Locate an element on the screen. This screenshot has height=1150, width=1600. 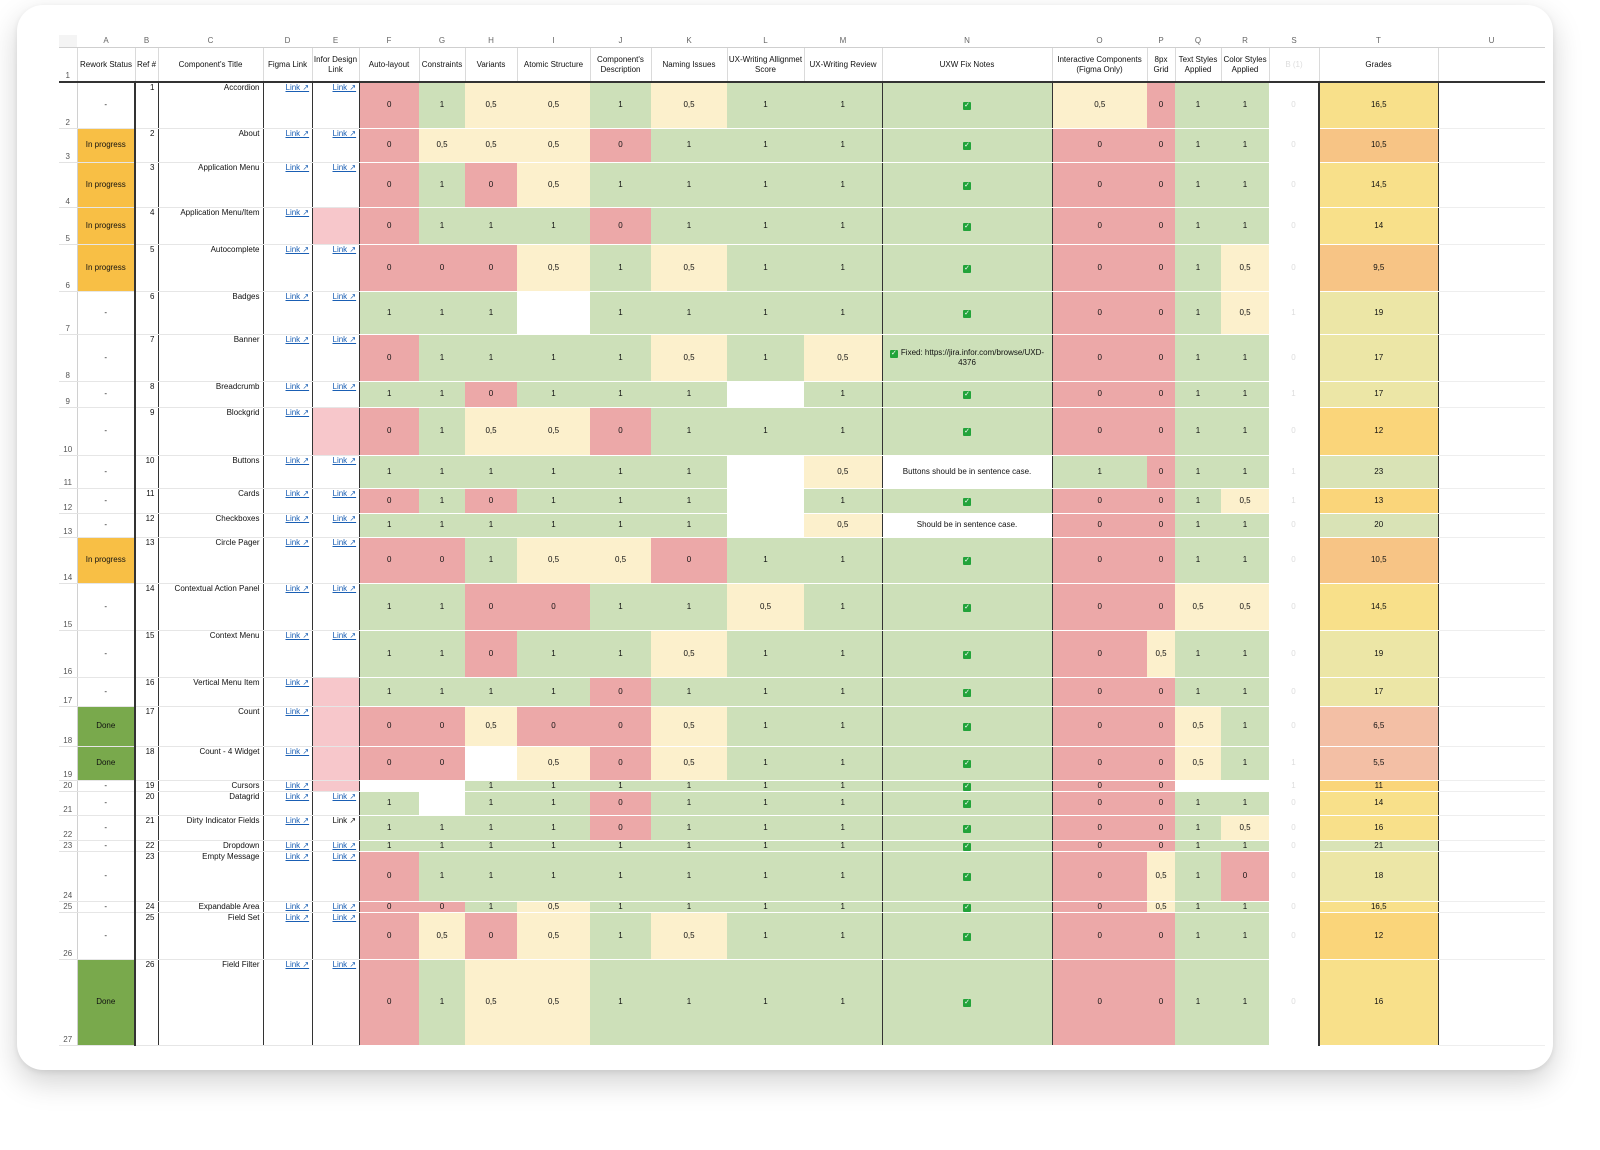
column-letter: I is located at coordinates (553, 41).